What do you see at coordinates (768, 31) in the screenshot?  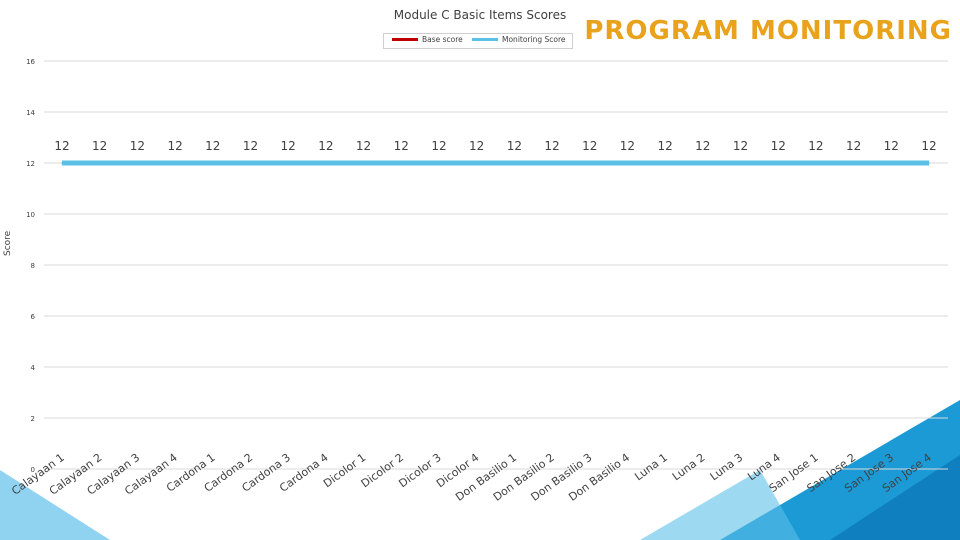 I see `slide-title: PROGRAM MONITORING` at bounding box center [768, 31].